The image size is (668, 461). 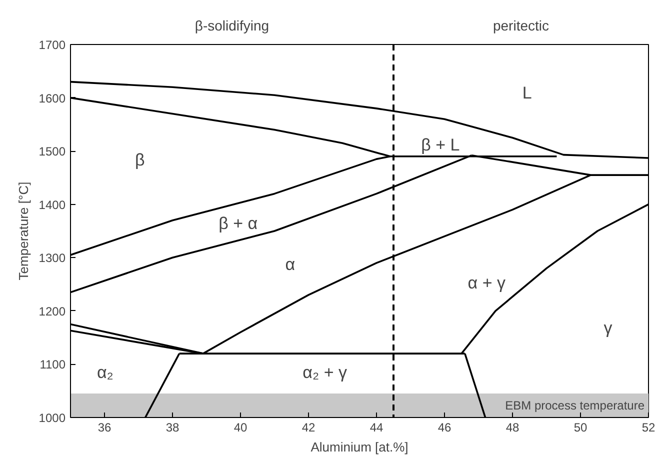 What do you see at coordinates (527, 92) in the screenshot?
I see `annotation: L` at bounding box center [527, 92].